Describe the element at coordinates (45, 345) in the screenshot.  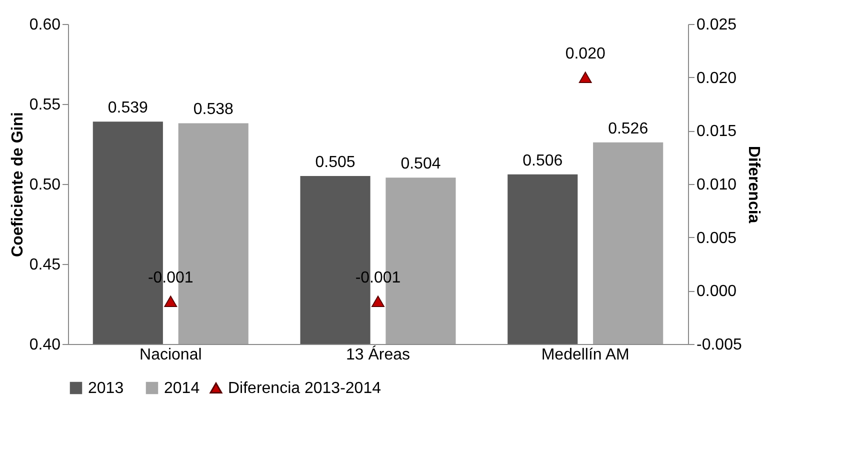
I see `y-tick-label: 0.40` at that location.